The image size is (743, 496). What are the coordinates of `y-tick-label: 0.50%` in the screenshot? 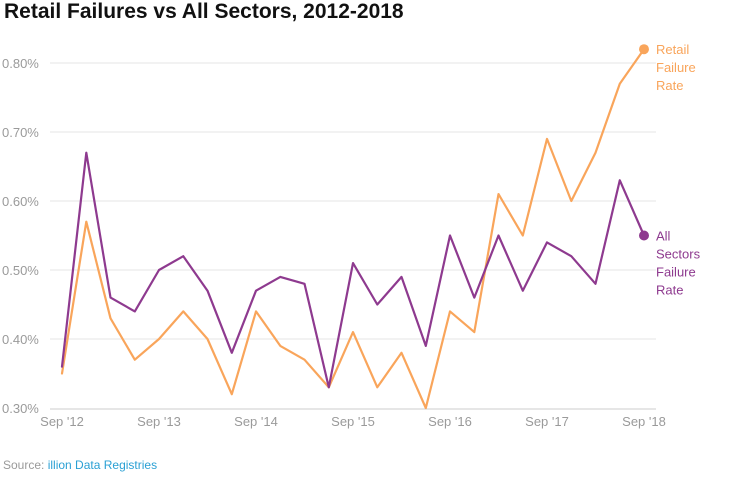 It's located at (20, 270).